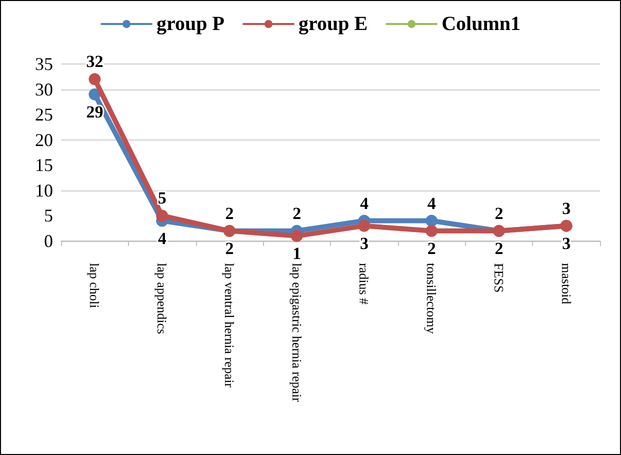 The width and height of the screenshot is (621, 455). I want to click on legend-label: group P, so click(190, 24).